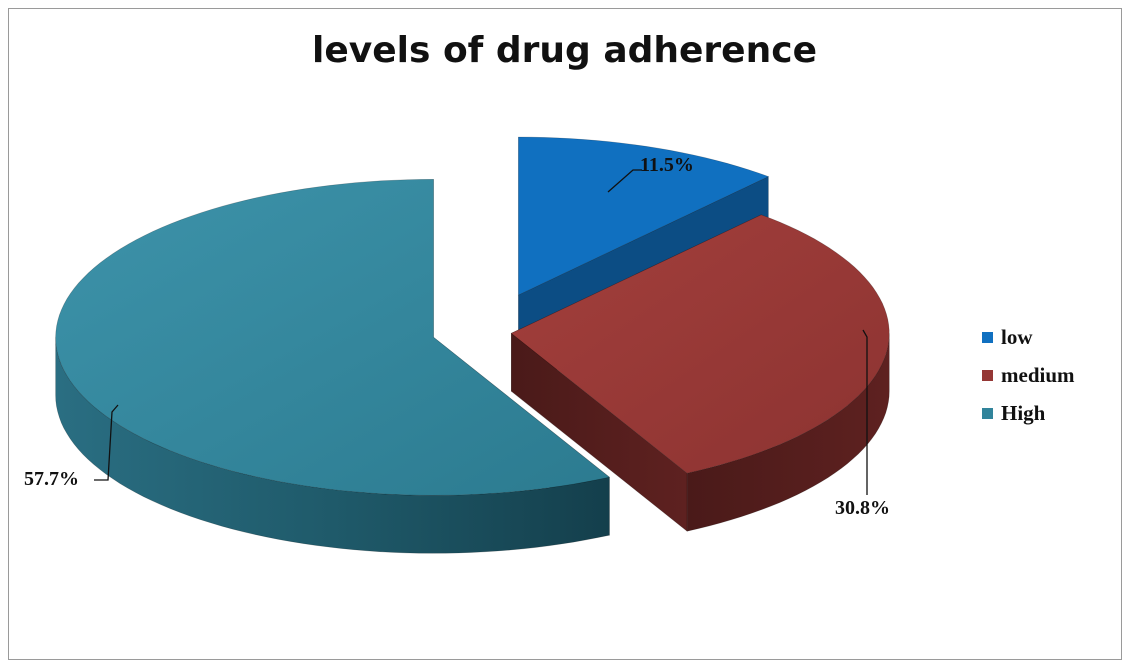  I want to click on legend-label-high: High, so click(1023, 412).